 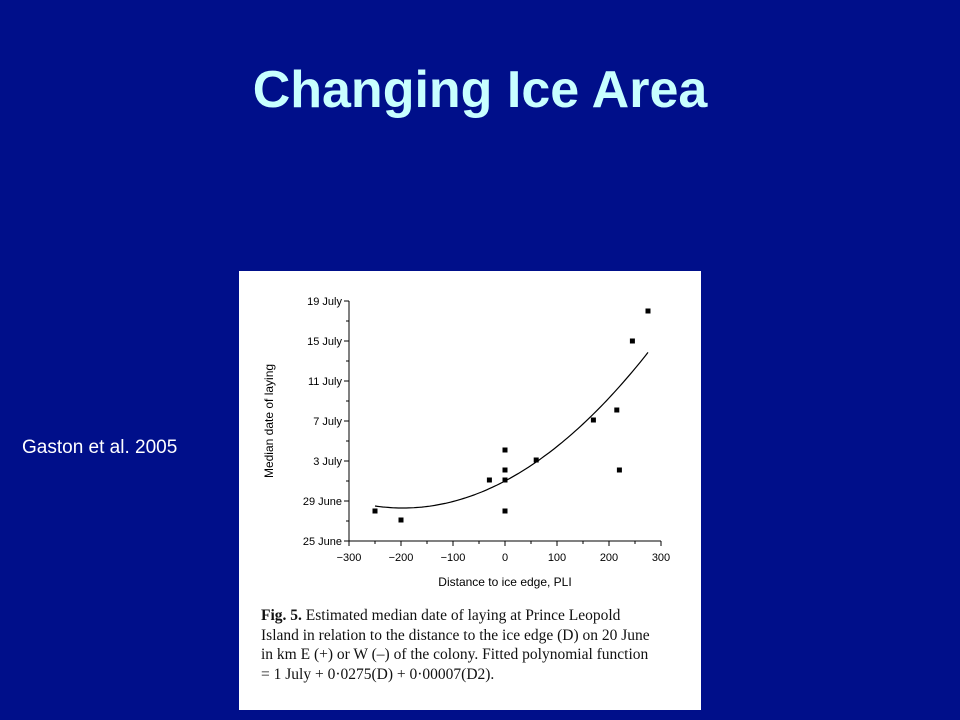 I want to click on slide-title: Changing Ice Area, so click(x=480, y=90).